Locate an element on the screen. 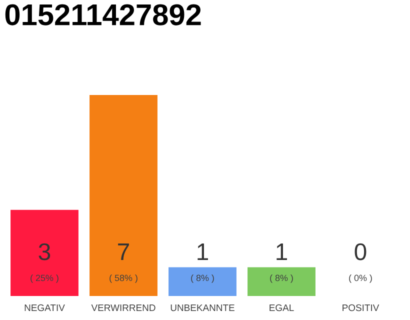 The image size is (410, 320). x-tick-label: EGAL is located at coordinates (282, 308).